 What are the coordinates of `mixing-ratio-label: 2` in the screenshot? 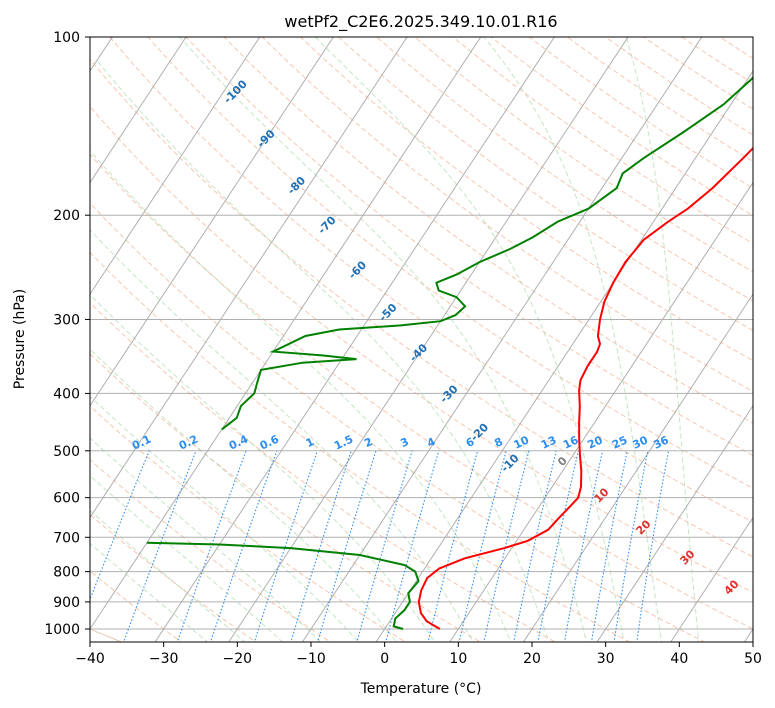 It's located at (368, 442).